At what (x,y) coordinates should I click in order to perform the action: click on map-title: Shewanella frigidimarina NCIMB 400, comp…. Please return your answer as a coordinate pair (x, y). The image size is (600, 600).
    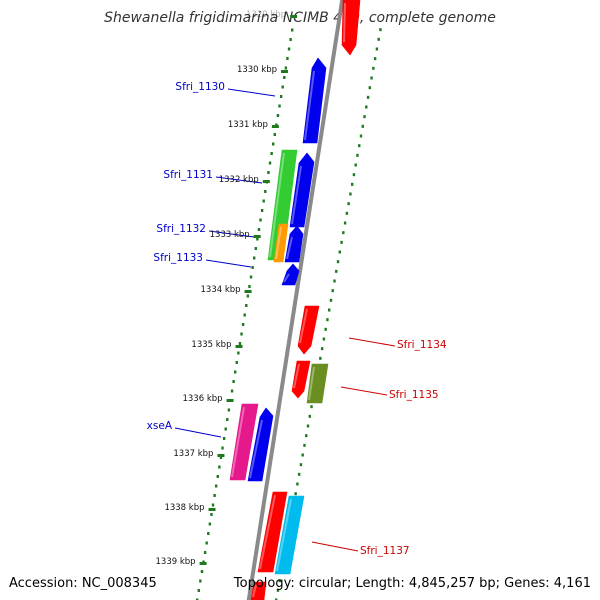
    Looking at the image, I should click on (300, 18).